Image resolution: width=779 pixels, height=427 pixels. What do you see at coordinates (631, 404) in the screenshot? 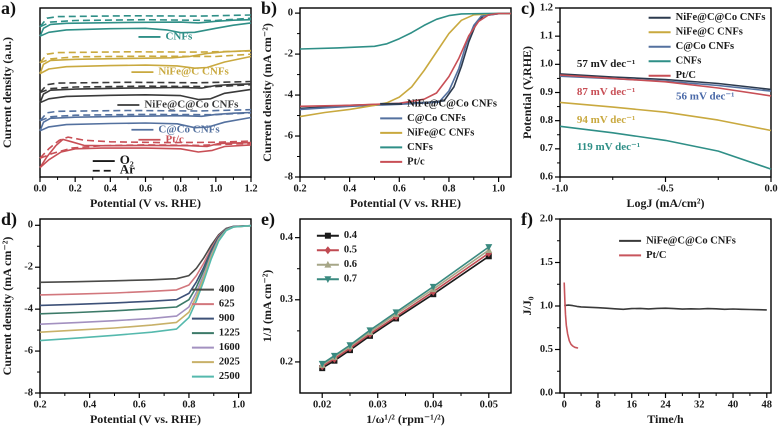
I see `svg-text: 16` at bounding box center [631, 404].